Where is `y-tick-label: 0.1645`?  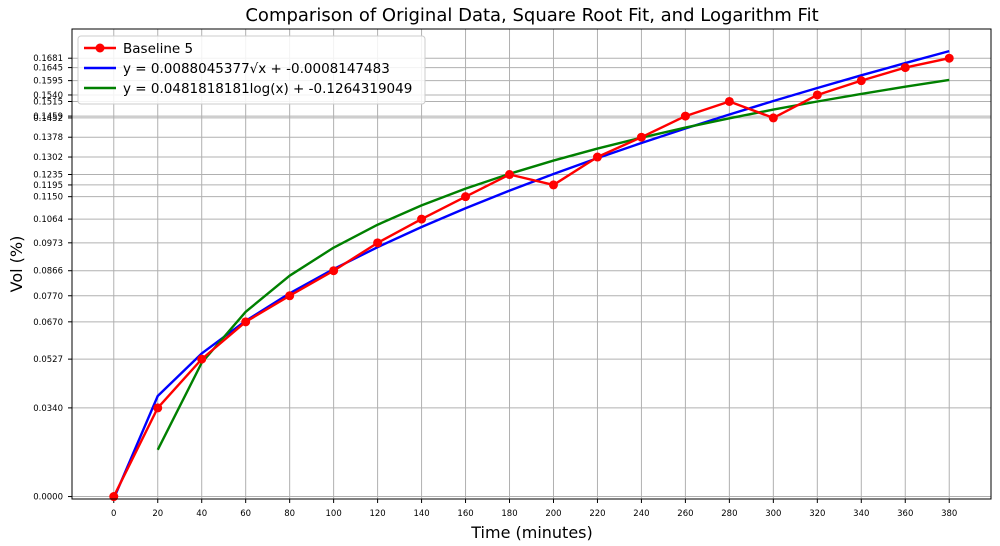
y-tick-label: 0.1645 is located at coordinates (48, 69).